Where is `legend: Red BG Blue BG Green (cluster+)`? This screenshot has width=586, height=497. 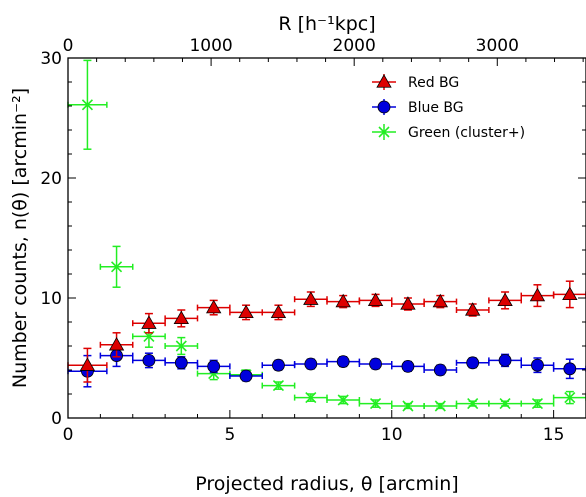
legend: Red BG Blue BG Green (cluster+) is located at coordinates (448, 107).